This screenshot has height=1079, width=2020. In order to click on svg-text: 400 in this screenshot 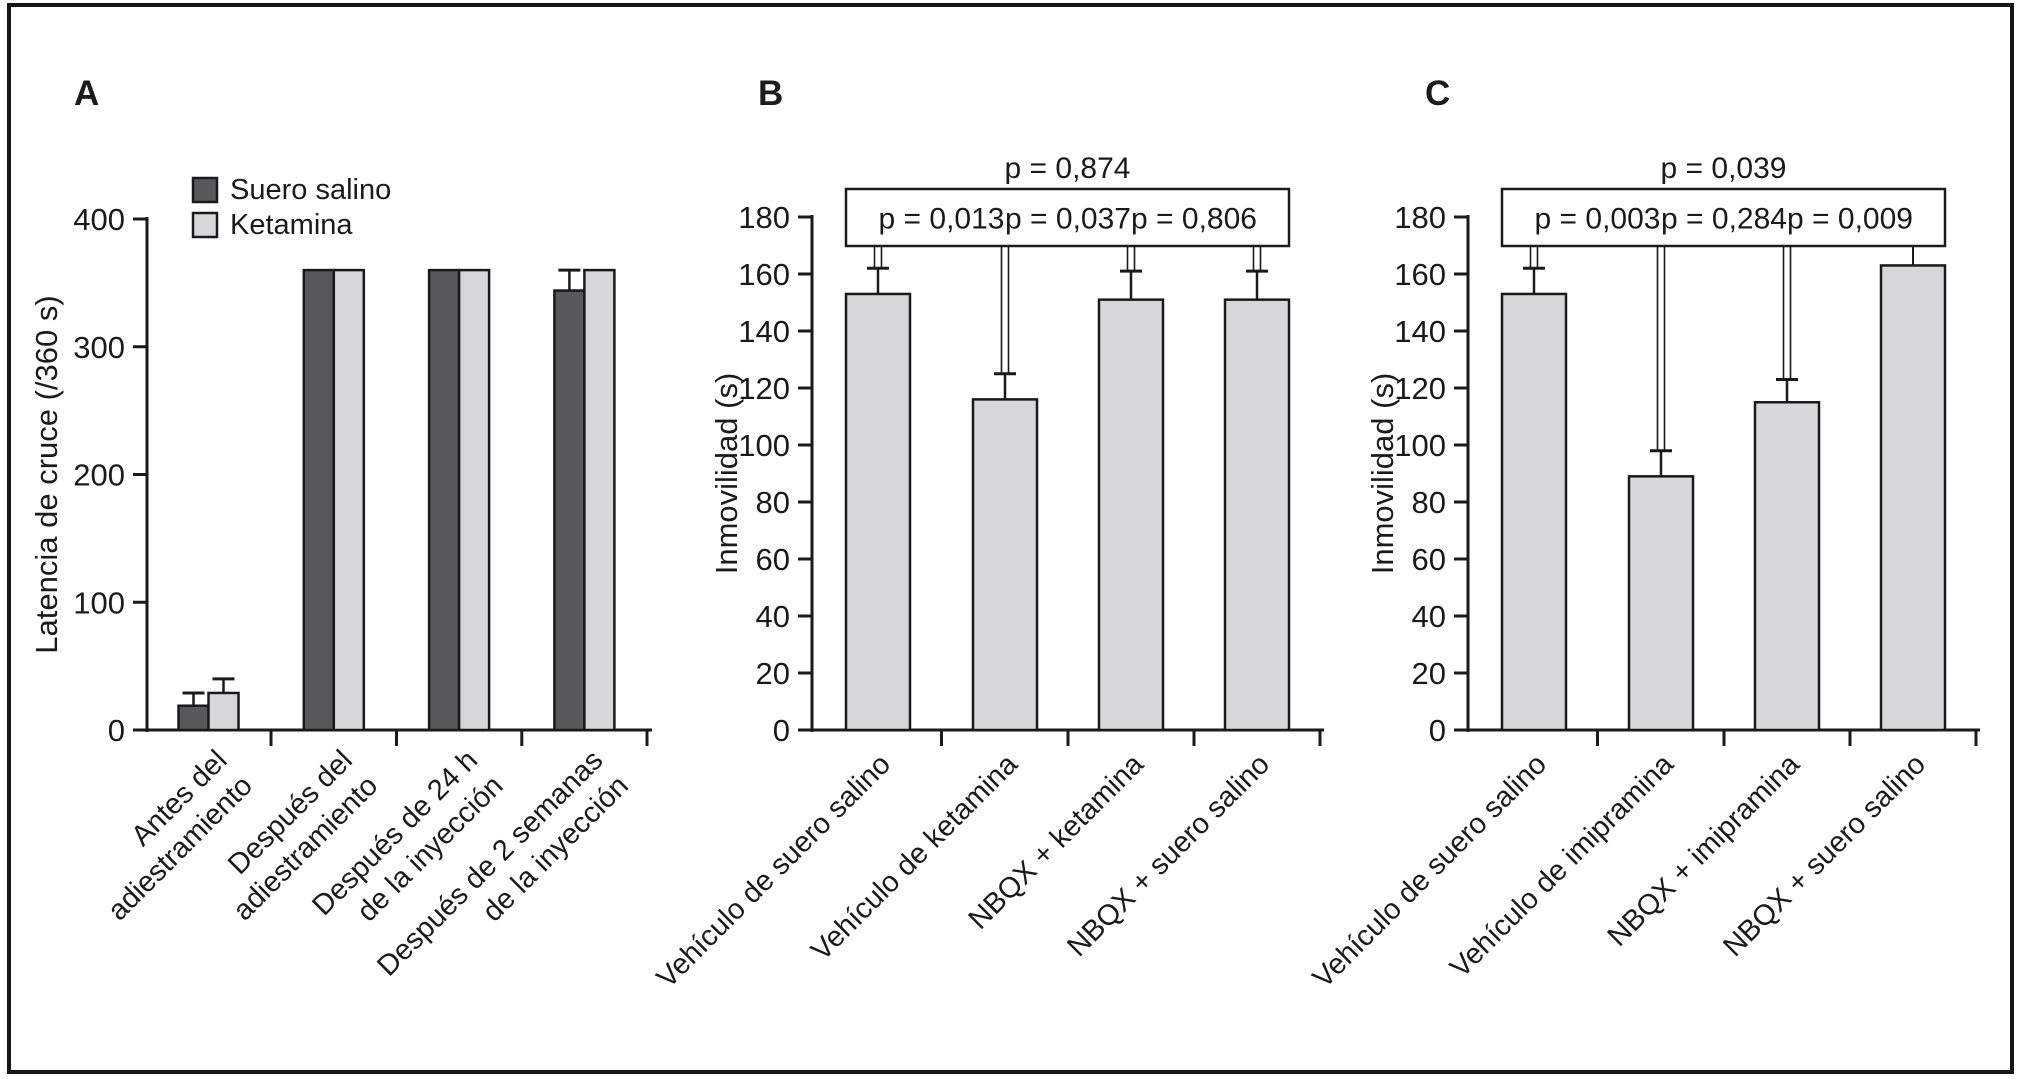, I will do `click(99, 219)`.